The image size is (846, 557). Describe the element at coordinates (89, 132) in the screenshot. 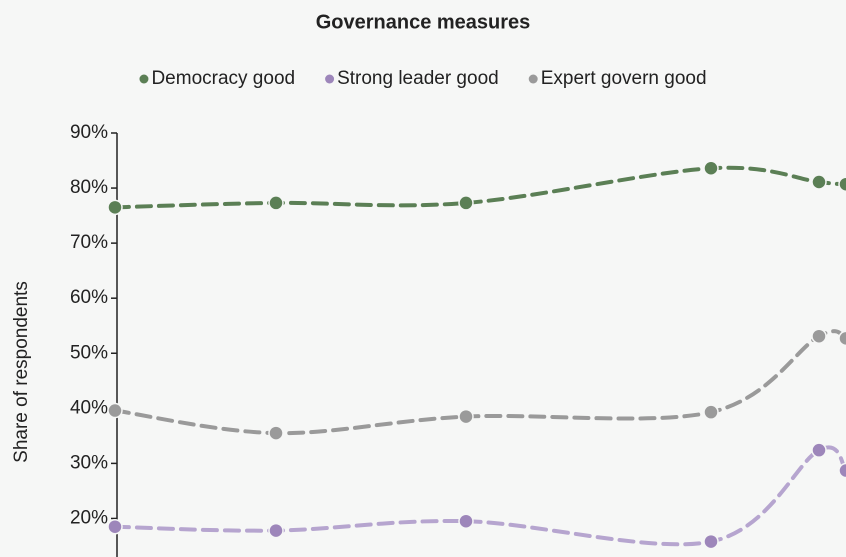

I see `y-tick-label: 90%` at that location.